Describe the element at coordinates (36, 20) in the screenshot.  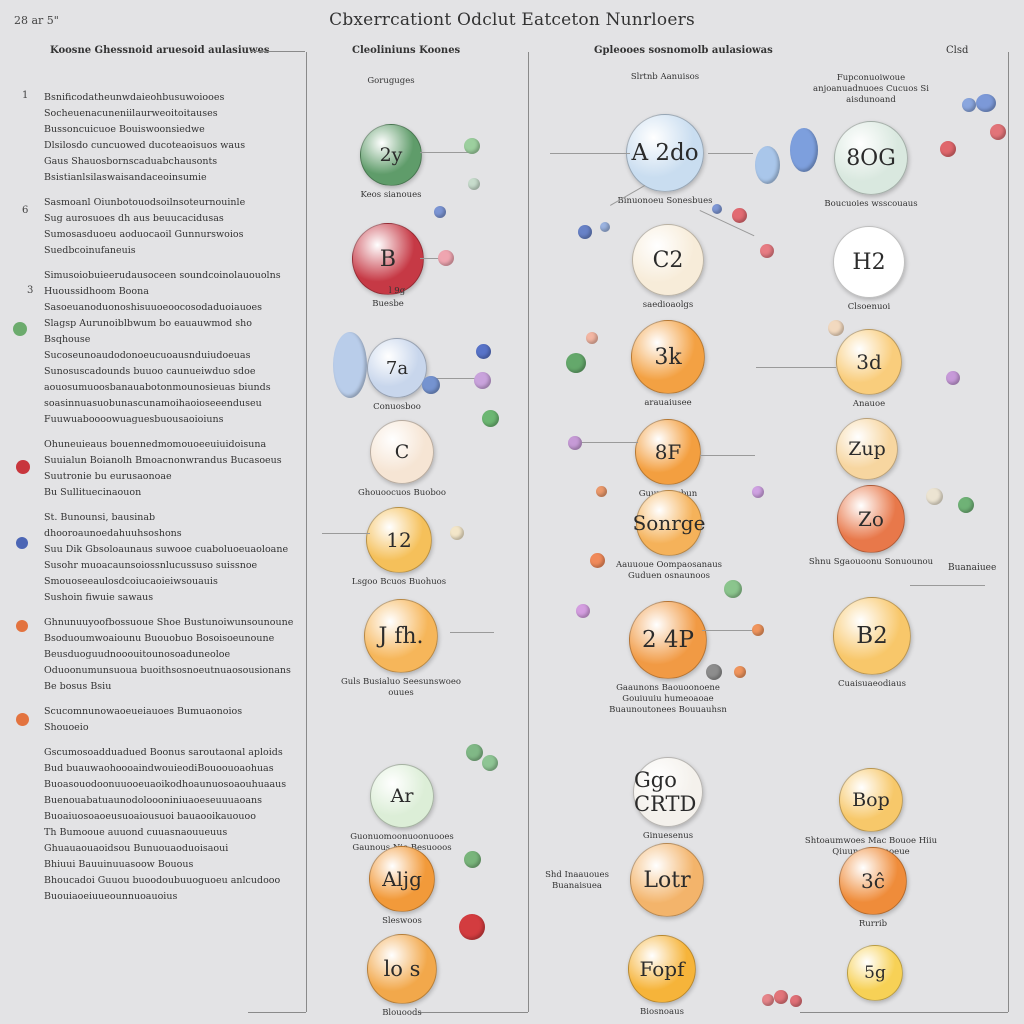
I see `corner-label: 28 ar 5"` at that location.